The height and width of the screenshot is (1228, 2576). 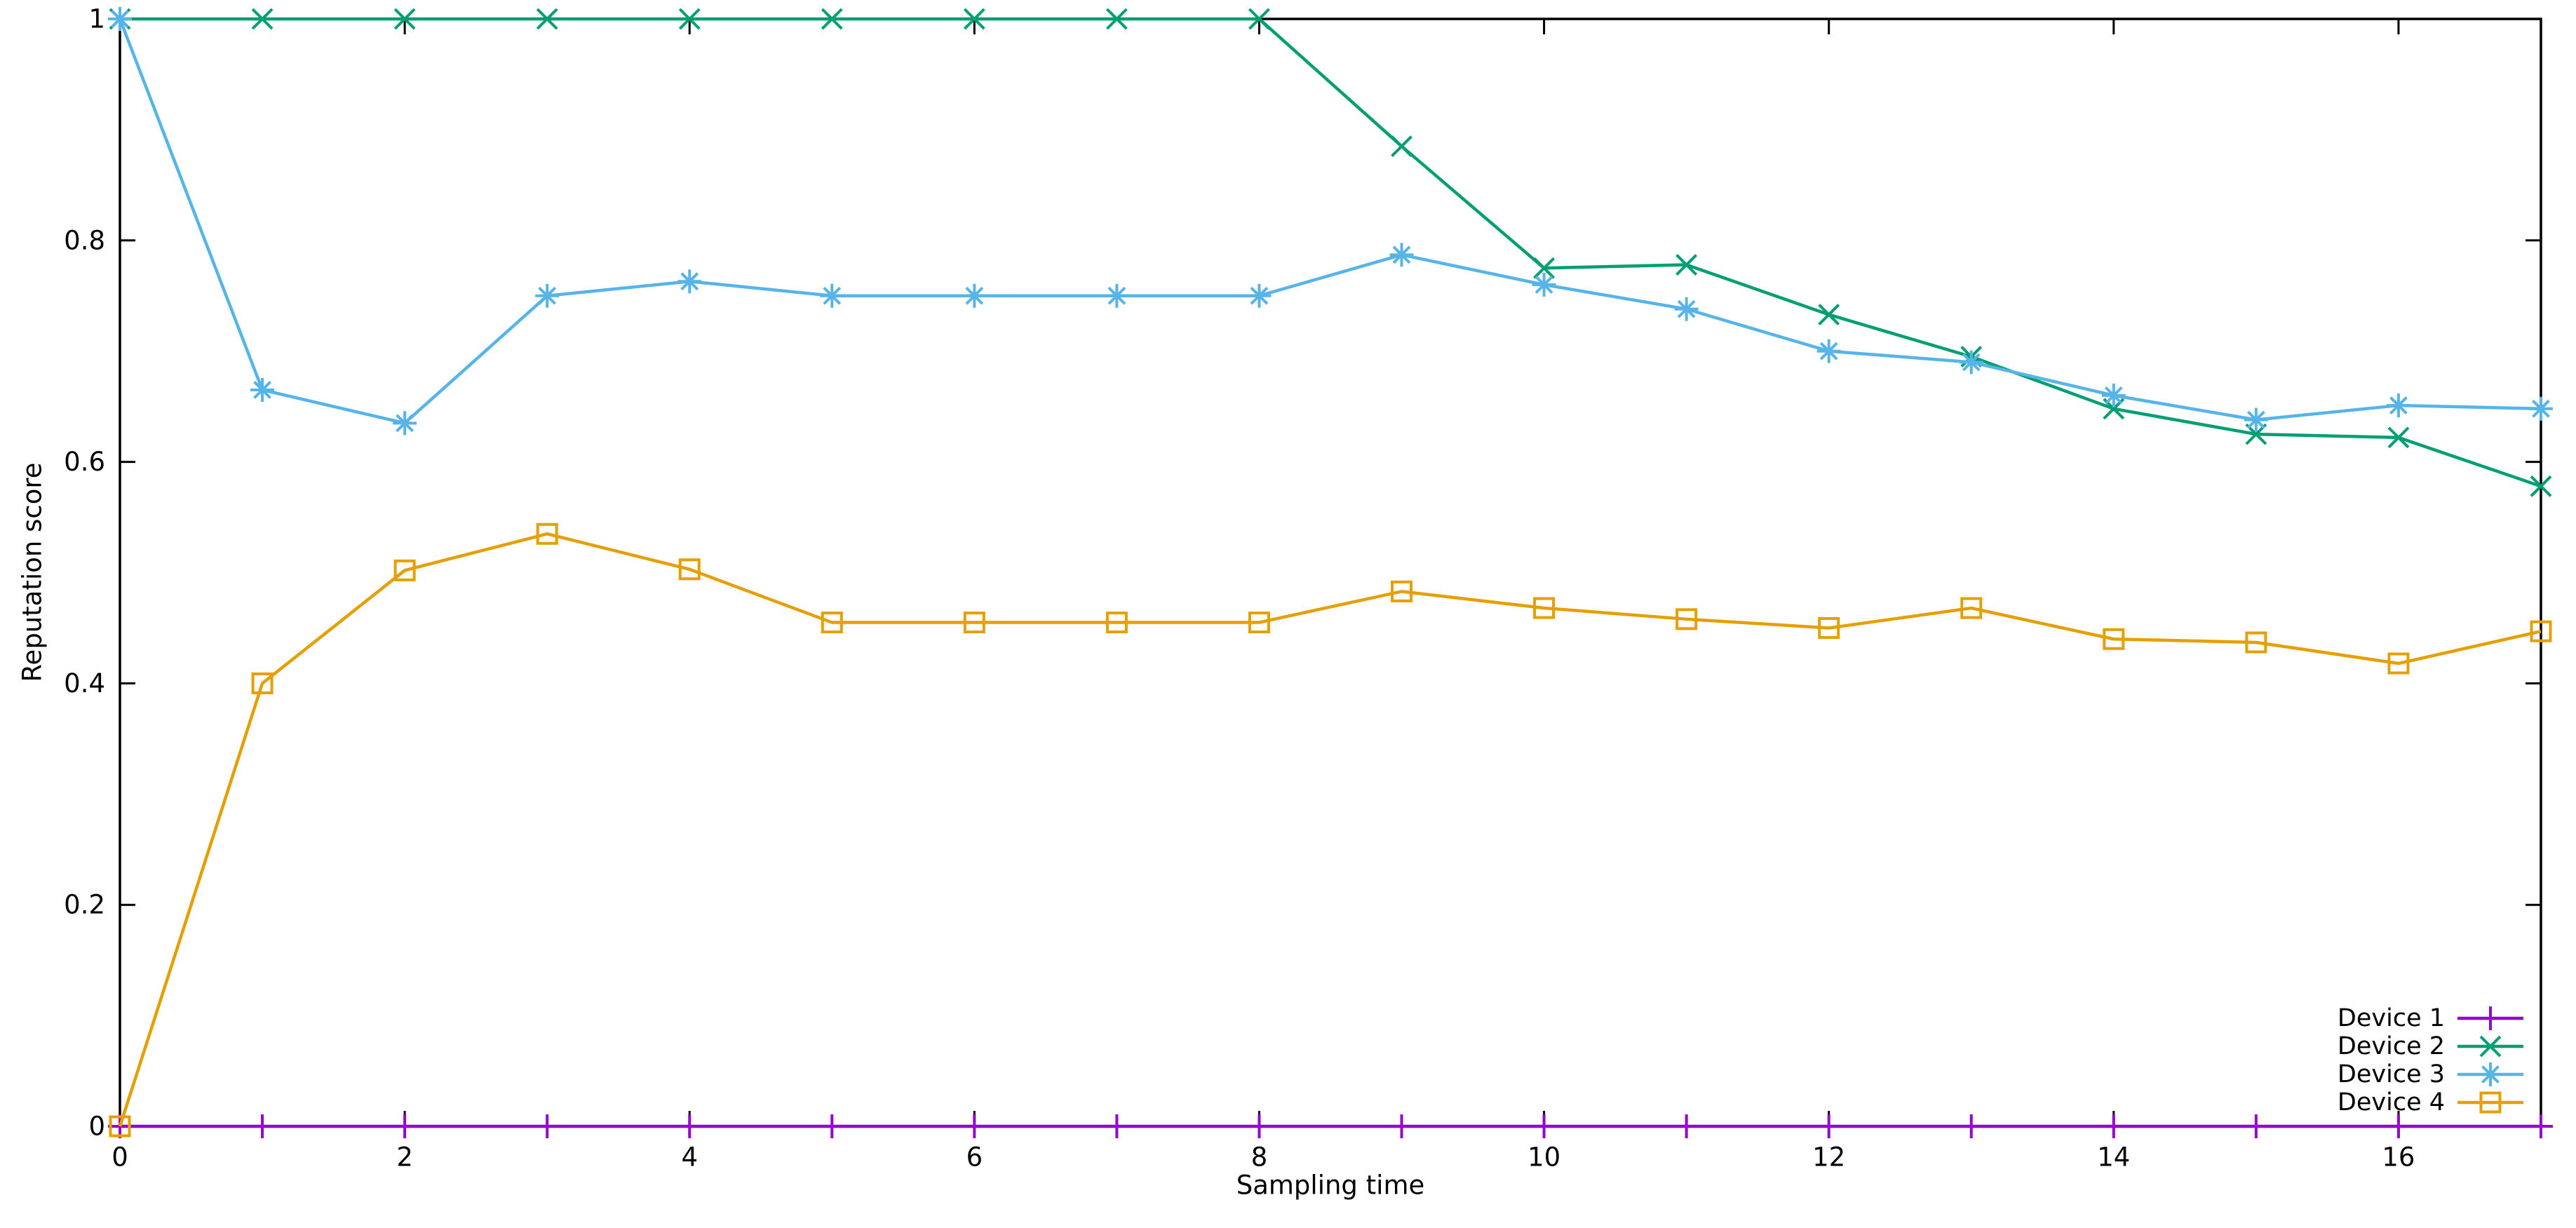 What do you see at coordinates (2113, 1157) in the screenshot?
I see `x-tick-label-14: 14` at bounding box center [2113, 1157].